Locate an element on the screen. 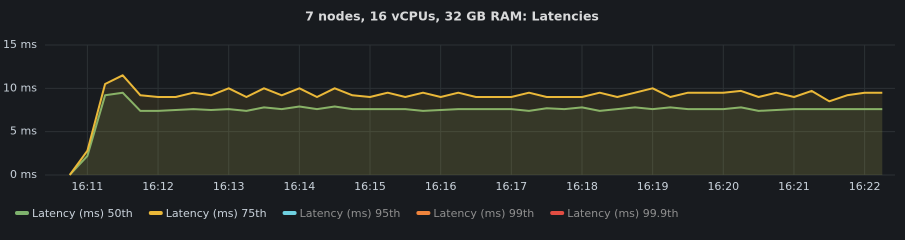  x-tick-label: 16:17 is located at coordinates (511, 186).